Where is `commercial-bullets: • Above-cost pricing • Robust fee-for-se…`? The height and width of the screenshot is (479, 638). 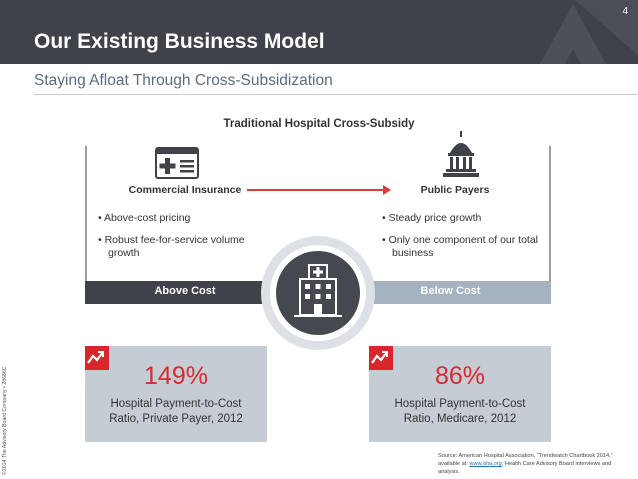 commercial-bullets: • Above-cost pricing • Robust fee-for-se… is located at coordinates (178, 240).